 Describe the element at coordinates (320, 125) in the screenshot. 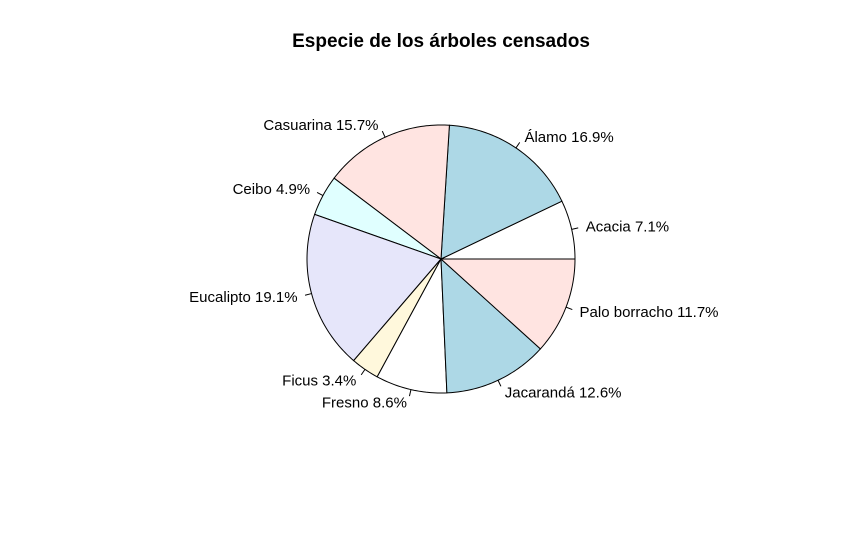

I see `slice-label-casuarina: Casuarina 15.7%` at that location.